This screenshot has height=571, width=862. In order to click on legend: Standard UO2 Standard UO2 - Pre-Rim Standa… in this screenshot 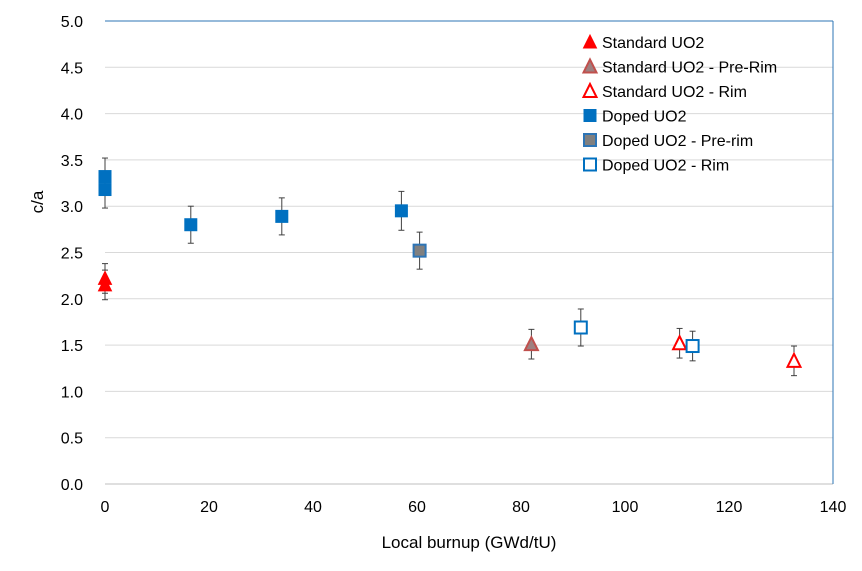, I will do `click(679, 104)`.